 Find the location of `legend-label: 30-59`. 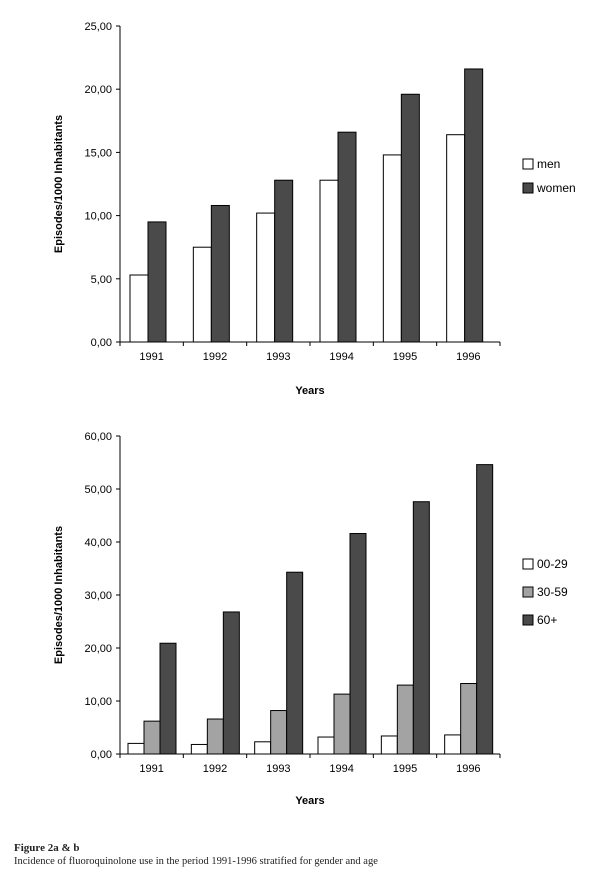

legend-label: 30-59 is located at coordinates (552, 592).